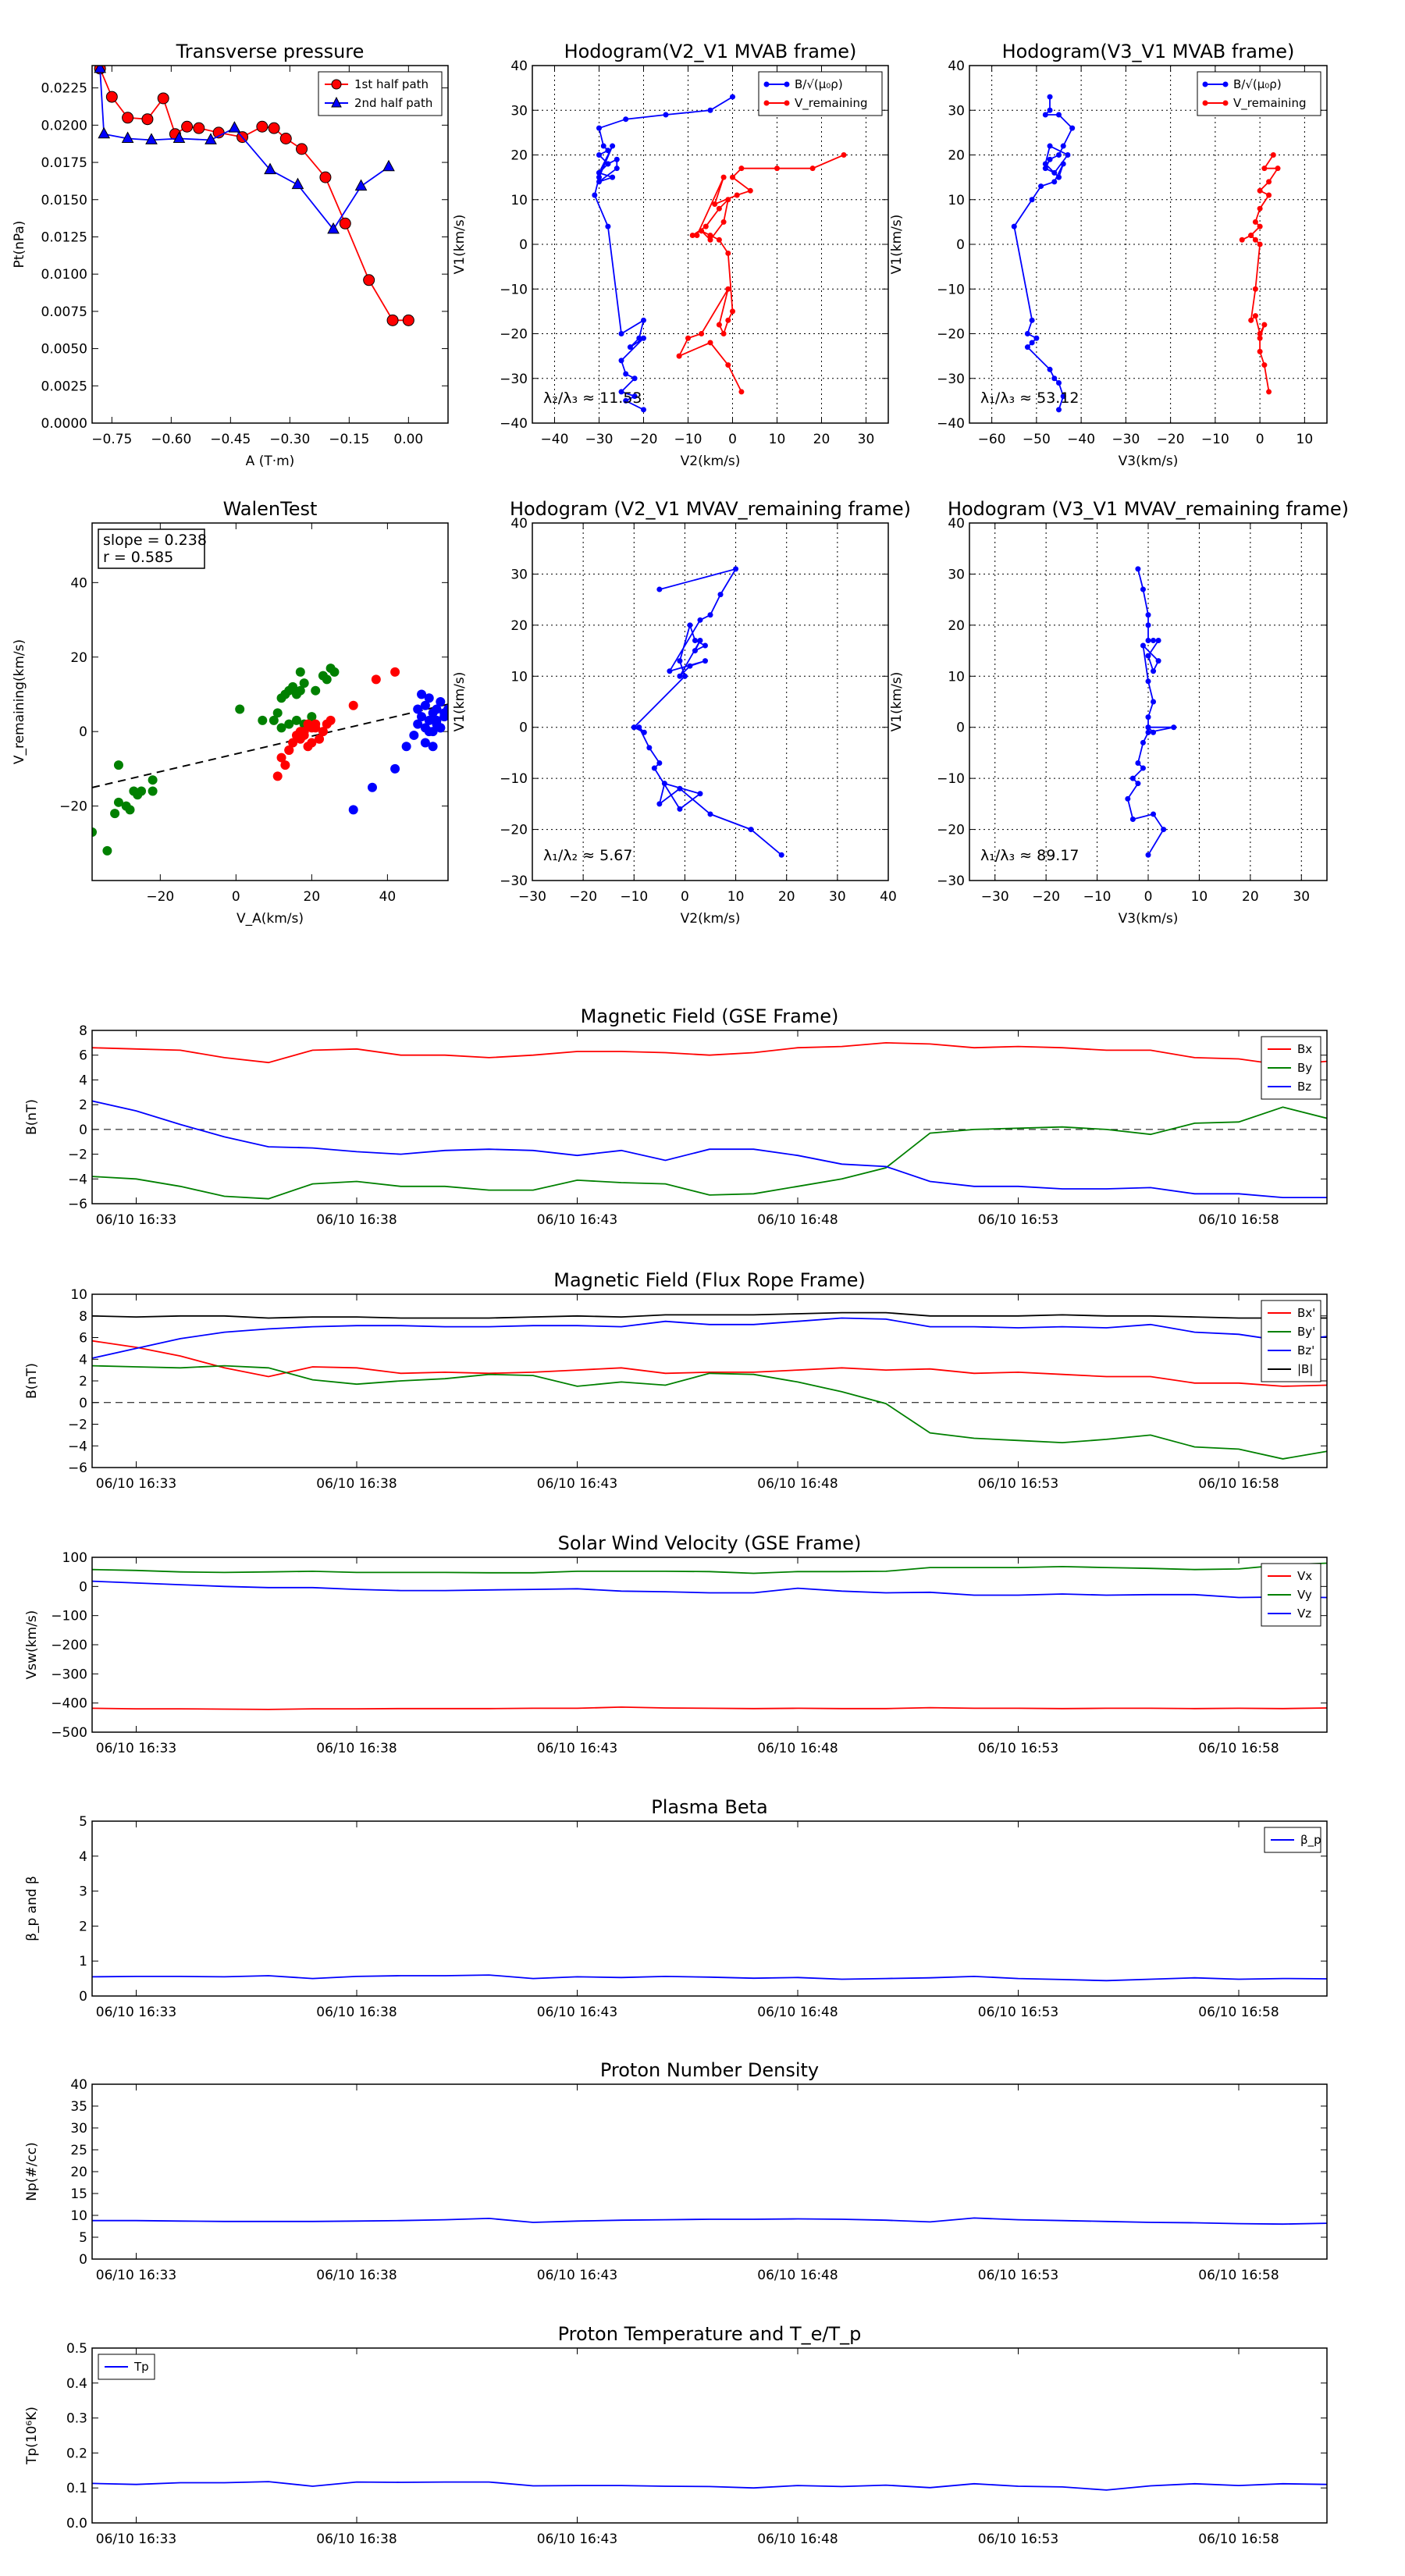 The width and height of the screenshot is (1405, 2576). Describe the element at coordinates (1304, 1087) in the screenshot. I see `legend-label: Bz` at that location.